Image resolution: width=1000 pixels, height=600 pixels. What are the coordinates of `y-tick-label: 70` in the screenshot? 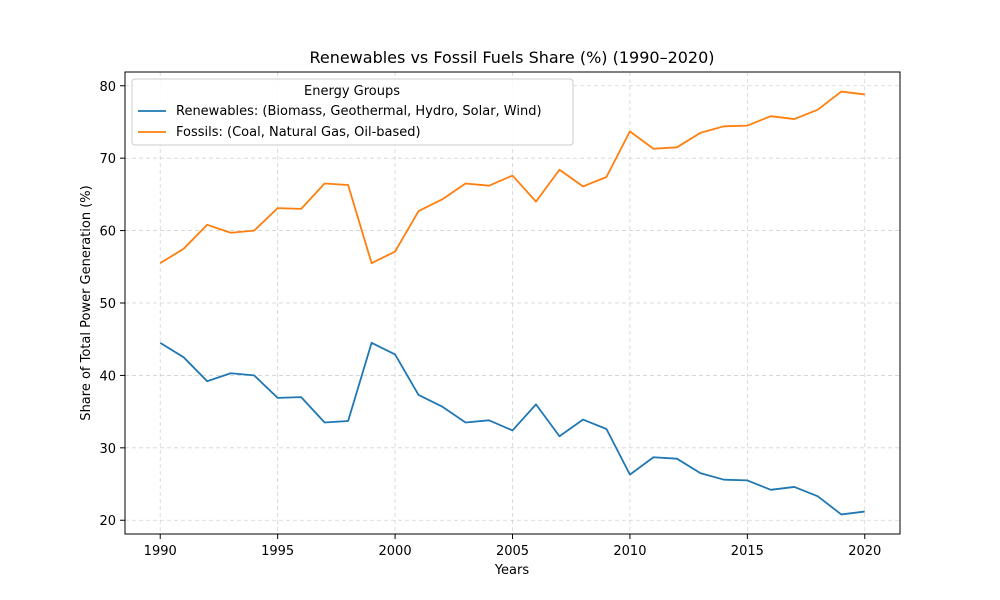 It's located at (107, 159).